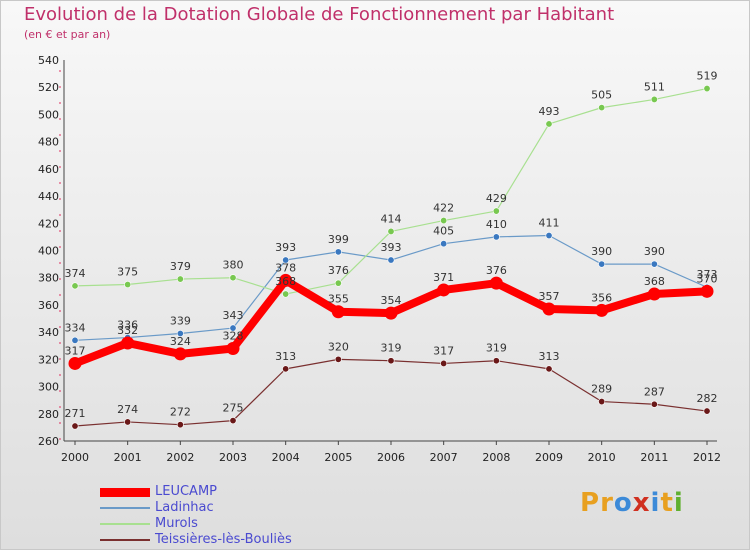 This screenshot has height=550, width=750. What do you see at coordinates (176, 523) in the screenshot?
I see `legend-label: Murols` at bounding box center [176, 523].